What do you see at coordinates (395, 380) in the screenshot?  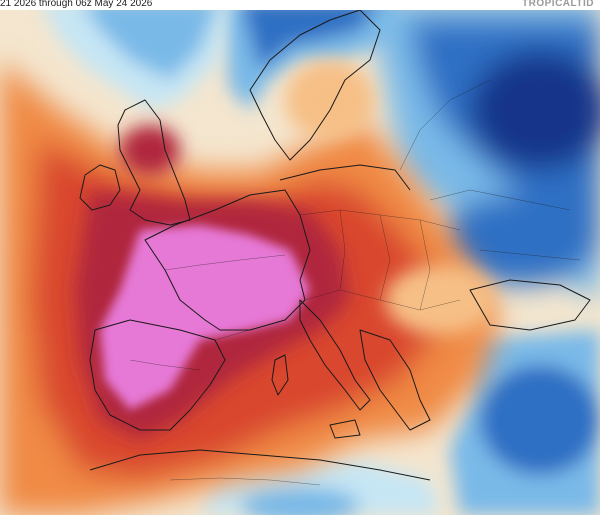 I see `coastline-balkans` at bounding box center [395, 380].